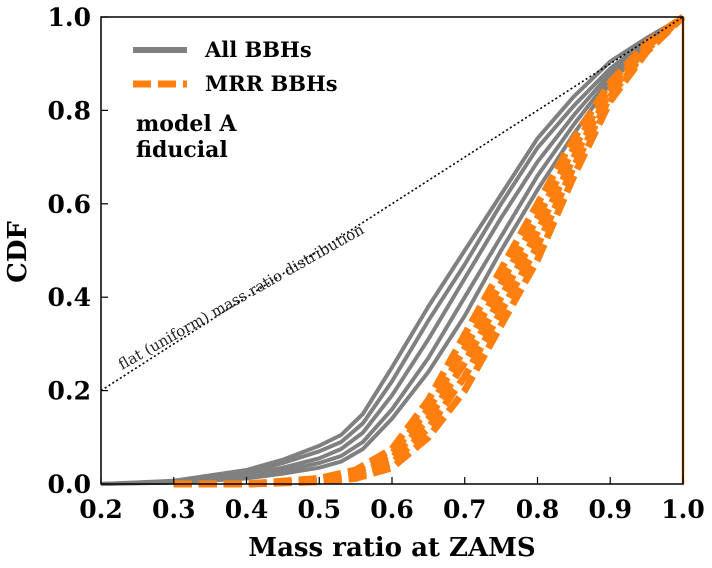 The width and height of the screenshot is (712, 568). Describe the element at coordinates (174, 509) in the screenshot. I see `x-tick-label: 0.3` at that location.